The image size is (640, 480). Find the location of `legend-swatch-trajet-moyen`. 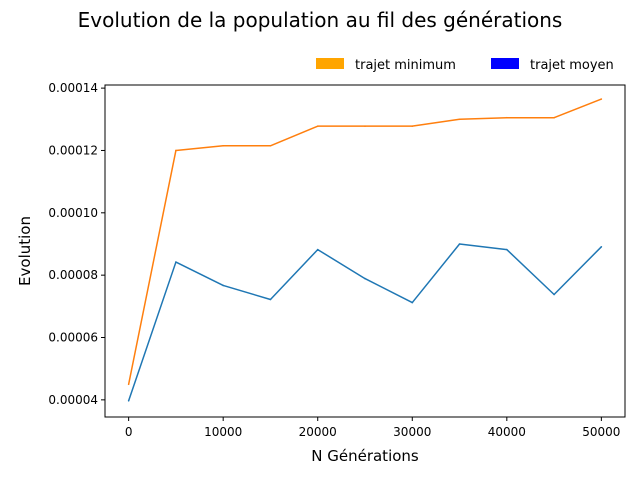

legend-swatch-trajet-moyen is located at coordinates (505, 63).